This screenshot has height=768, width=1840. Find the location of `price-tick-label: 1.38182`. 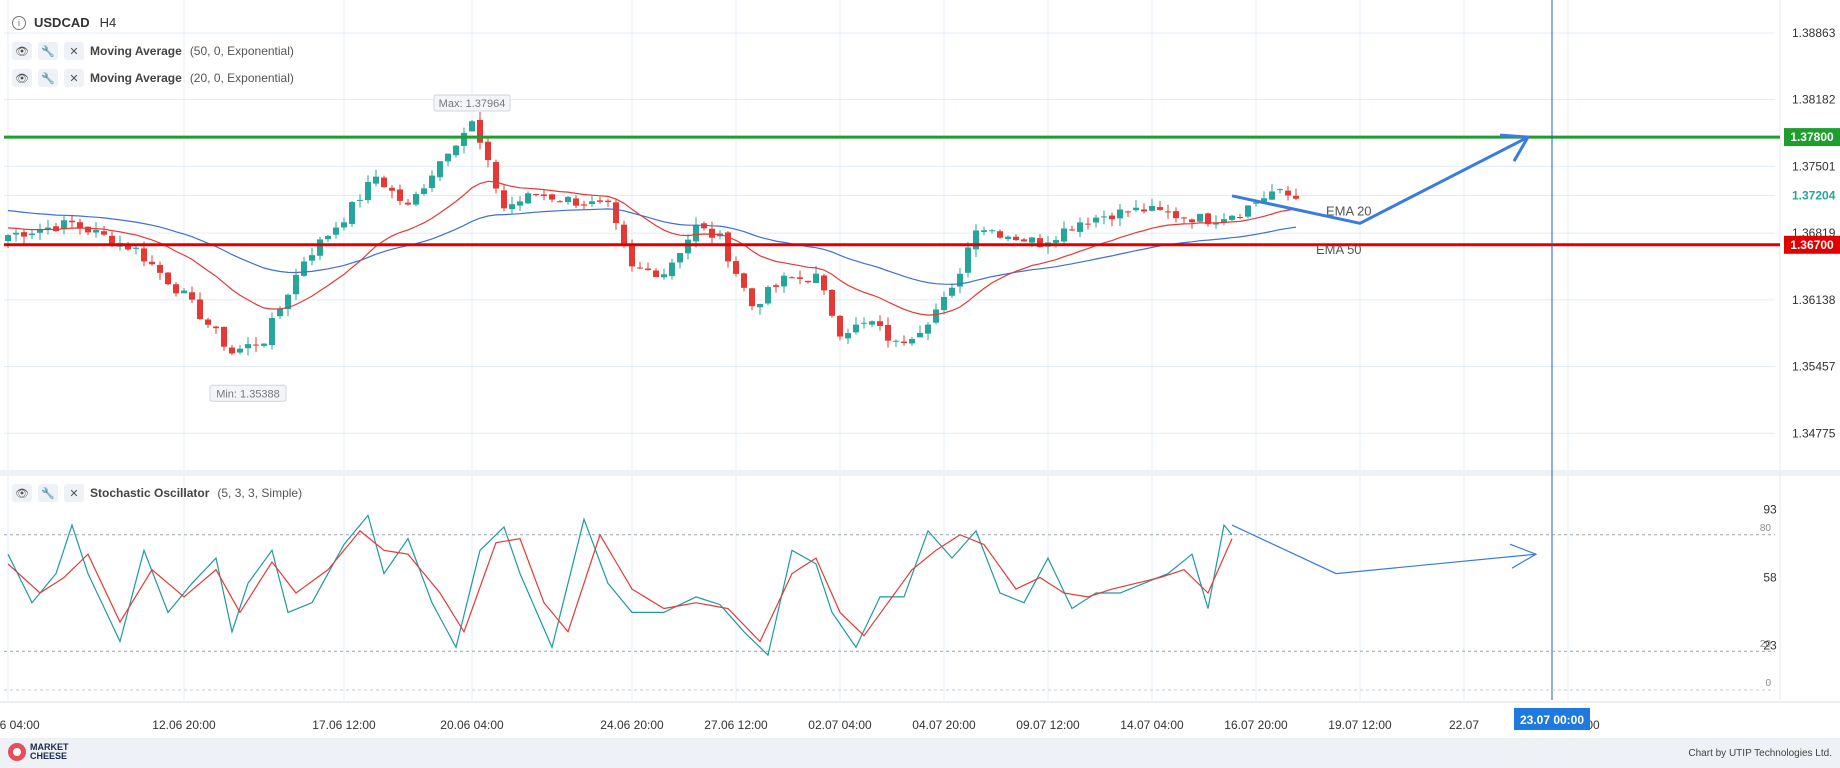

price-tick-label: 1.38182 is located at coordinates (1814, 100).